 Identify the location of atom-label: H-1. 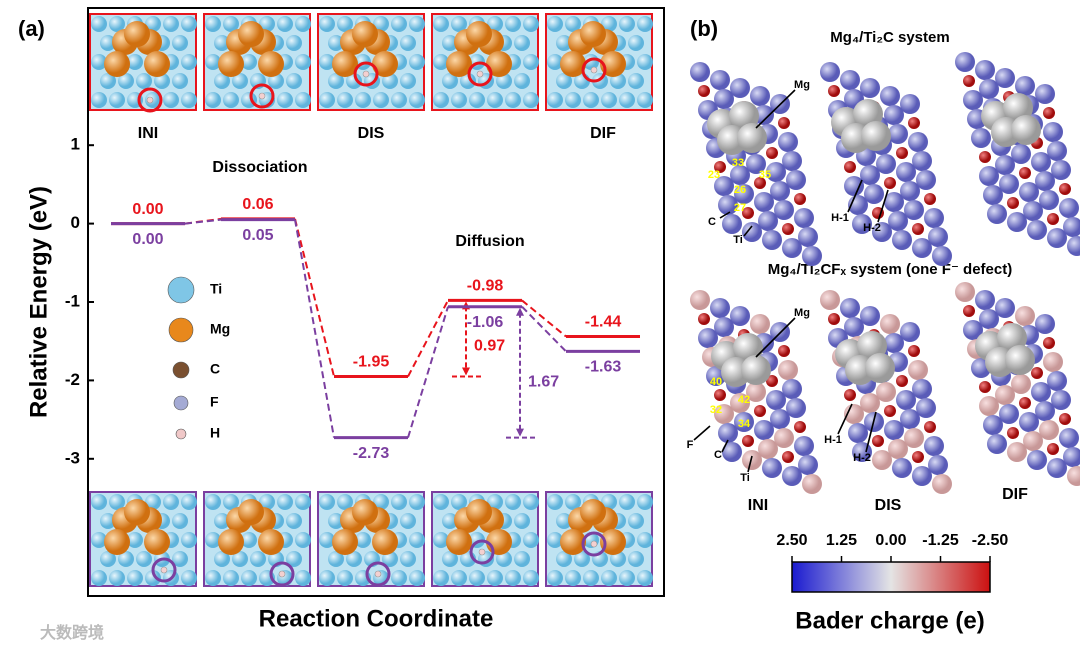
(833, 440).